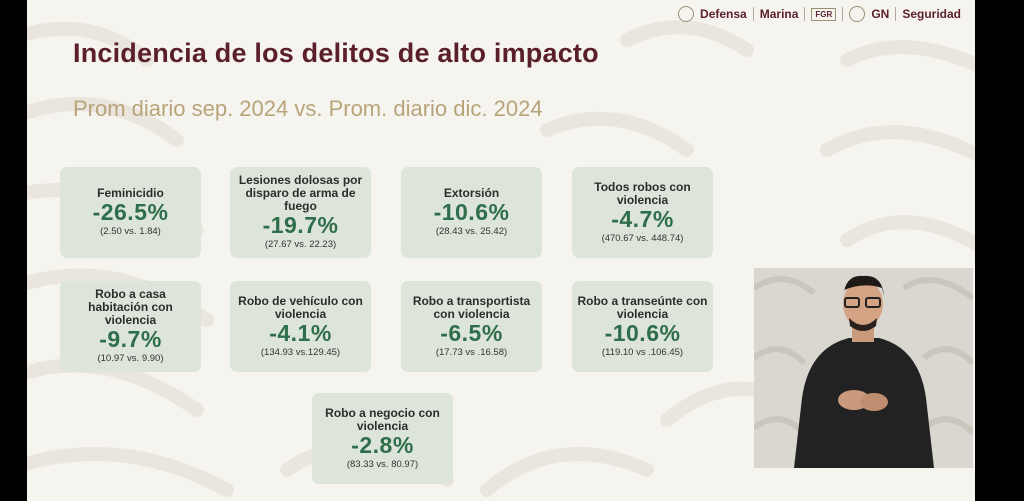 This screenshot has height=501, width=1024. Describe the element at coordinates (824, 14) in the screenshot. I see `logo-fgr: FGR` at that location.